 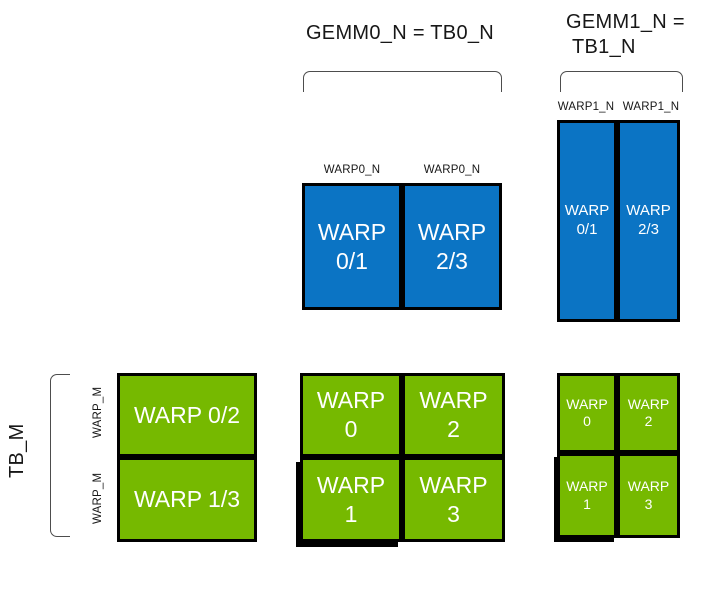 I want to click on tile-text: WARP 0/2, so click(x=187, y=414).